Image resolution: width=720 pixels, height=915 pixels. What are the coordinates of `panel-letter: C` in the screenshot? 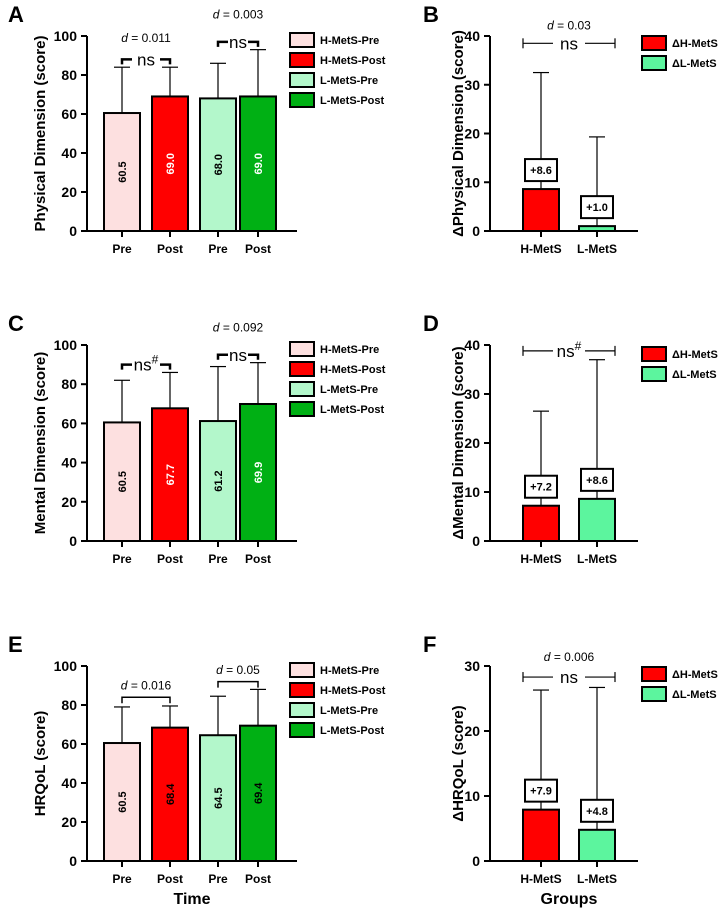 It's located at (16, 323).